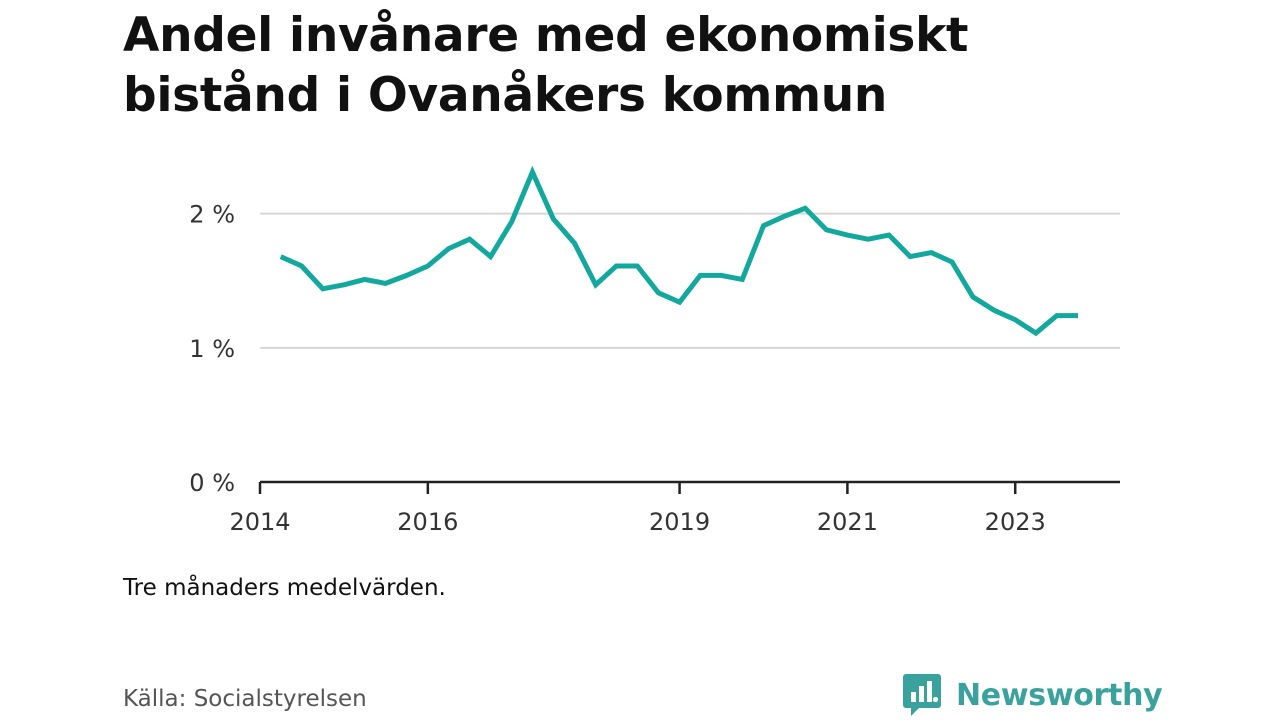 The width and height of the screenshot is (1280, 720). What do you see at coordinates (1015, 522) in the screenshot?
I see `x-tick-label: 2023` at bounding box center [1015, 522].